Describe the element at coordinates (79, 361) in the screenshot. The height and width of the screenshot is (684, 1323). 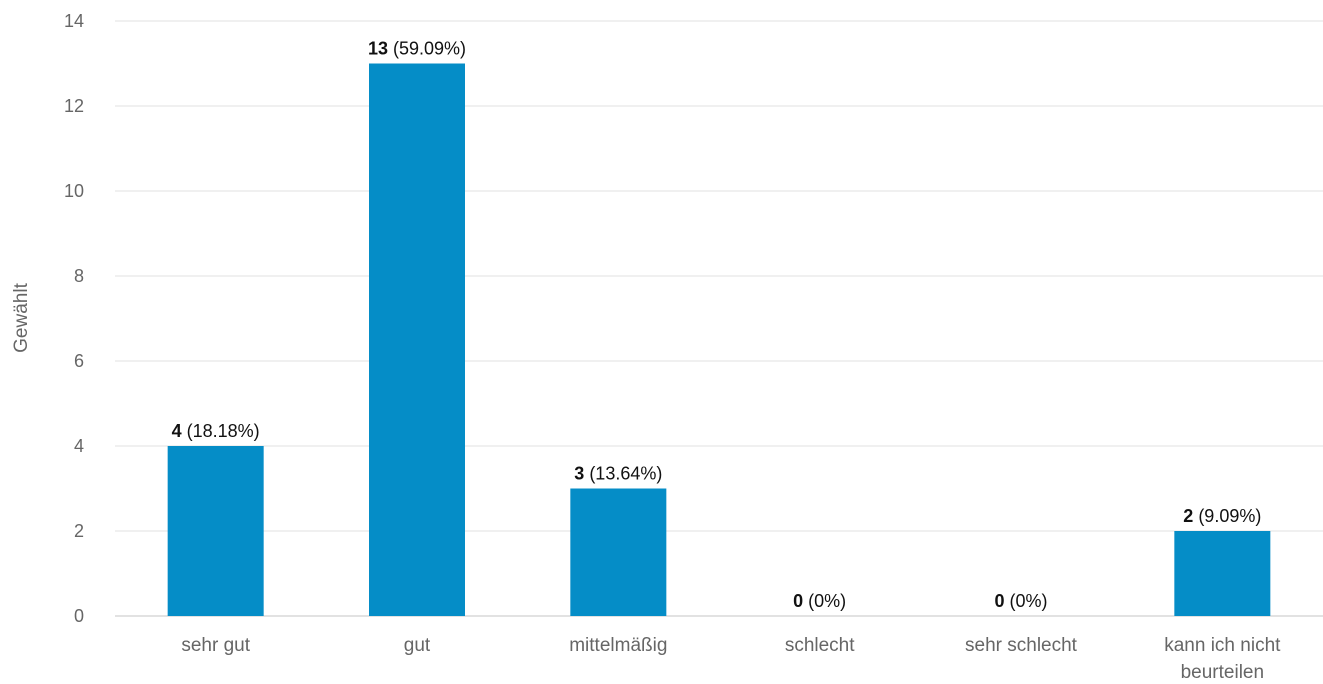
I see `y-tick-label: 6` at that location.